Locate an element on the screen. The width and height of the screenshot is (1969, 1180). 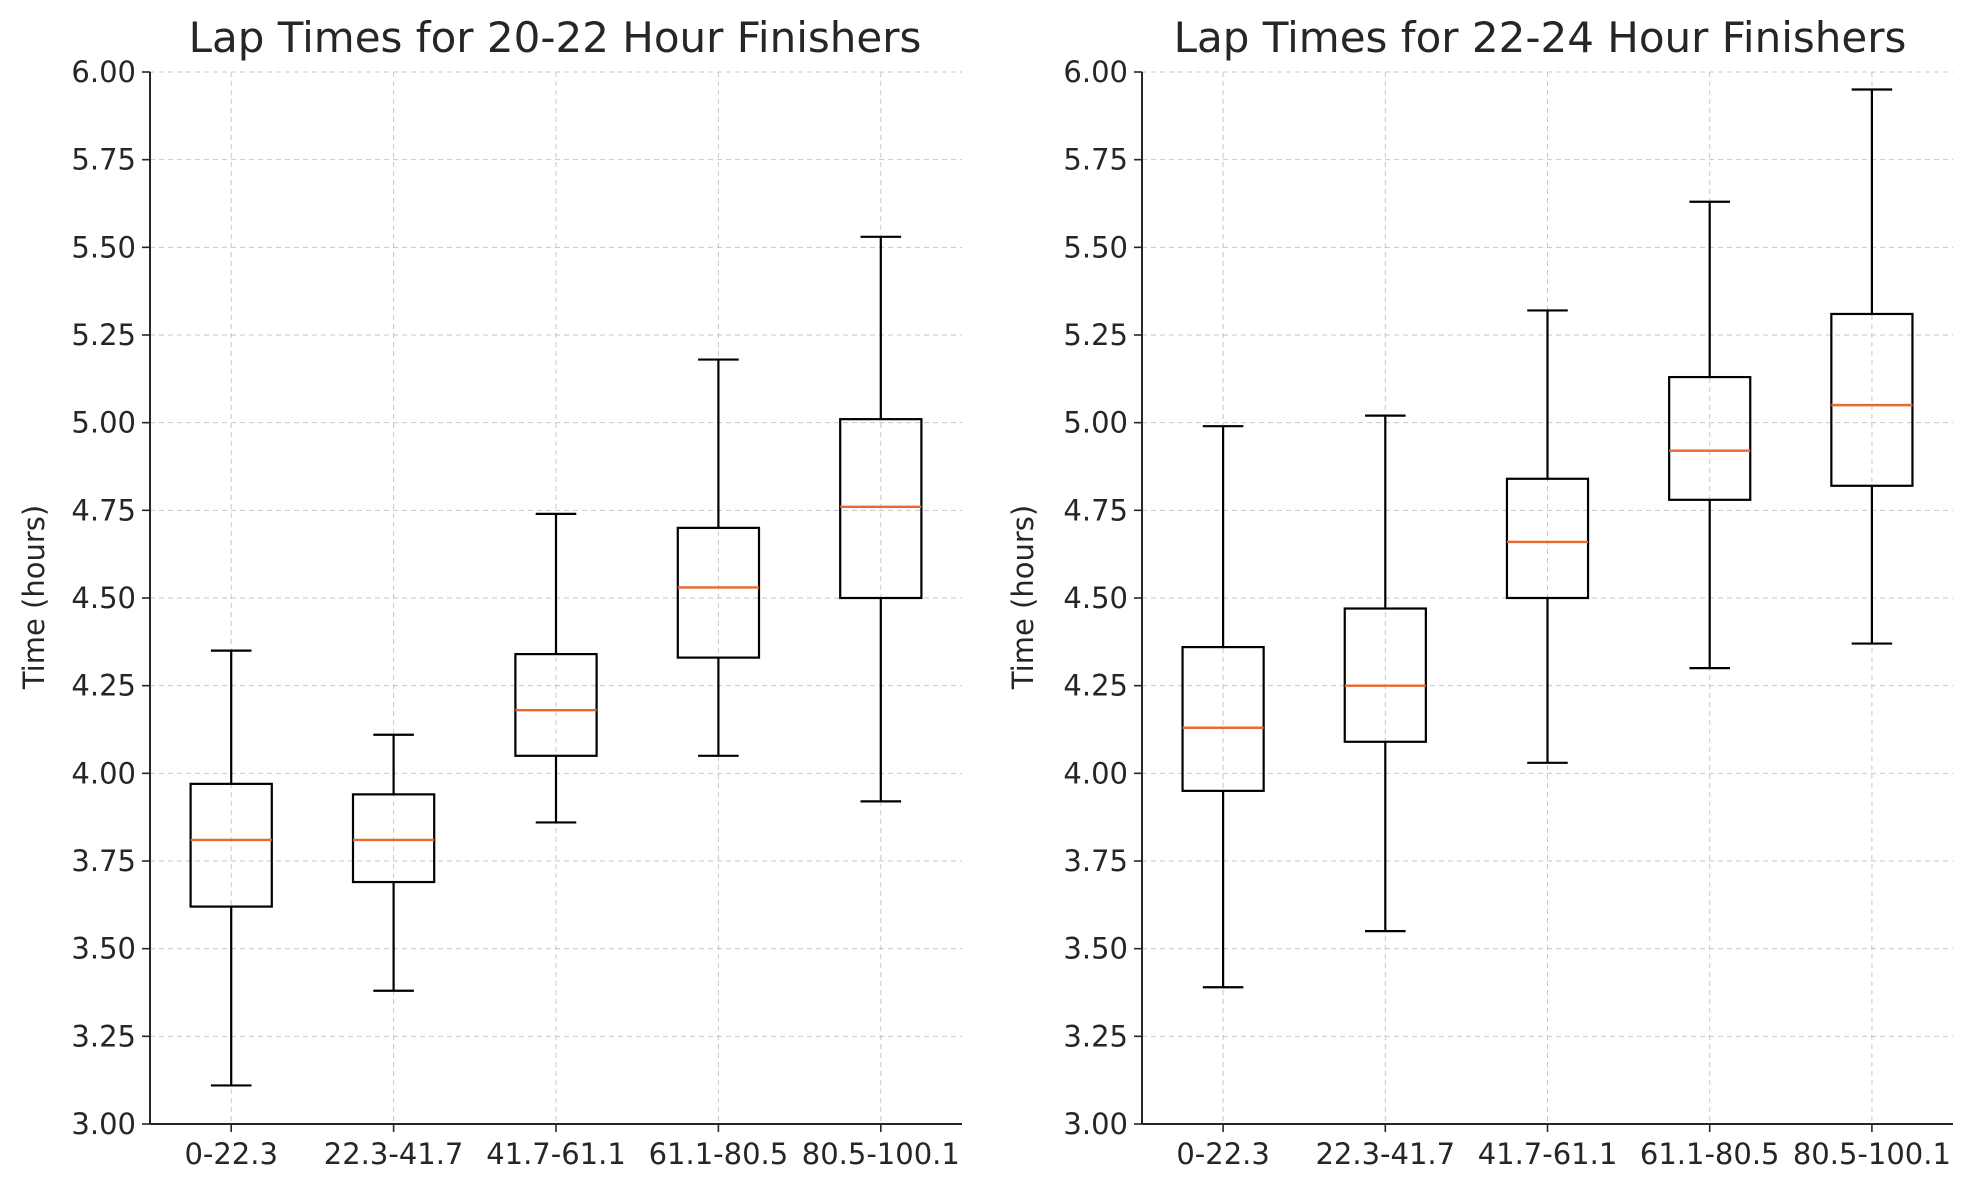
left-y-tick-label: 5.00 is located at coordinates (103, 423).